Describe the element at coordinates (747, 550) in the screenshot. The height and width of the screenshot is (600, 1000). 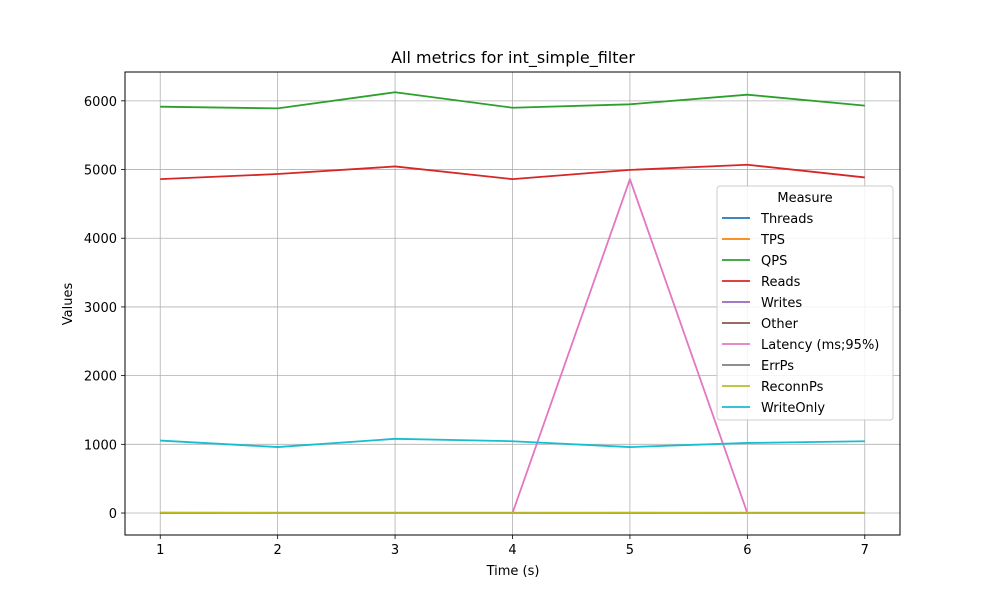
I see `x-tick-label: 6` at that location.